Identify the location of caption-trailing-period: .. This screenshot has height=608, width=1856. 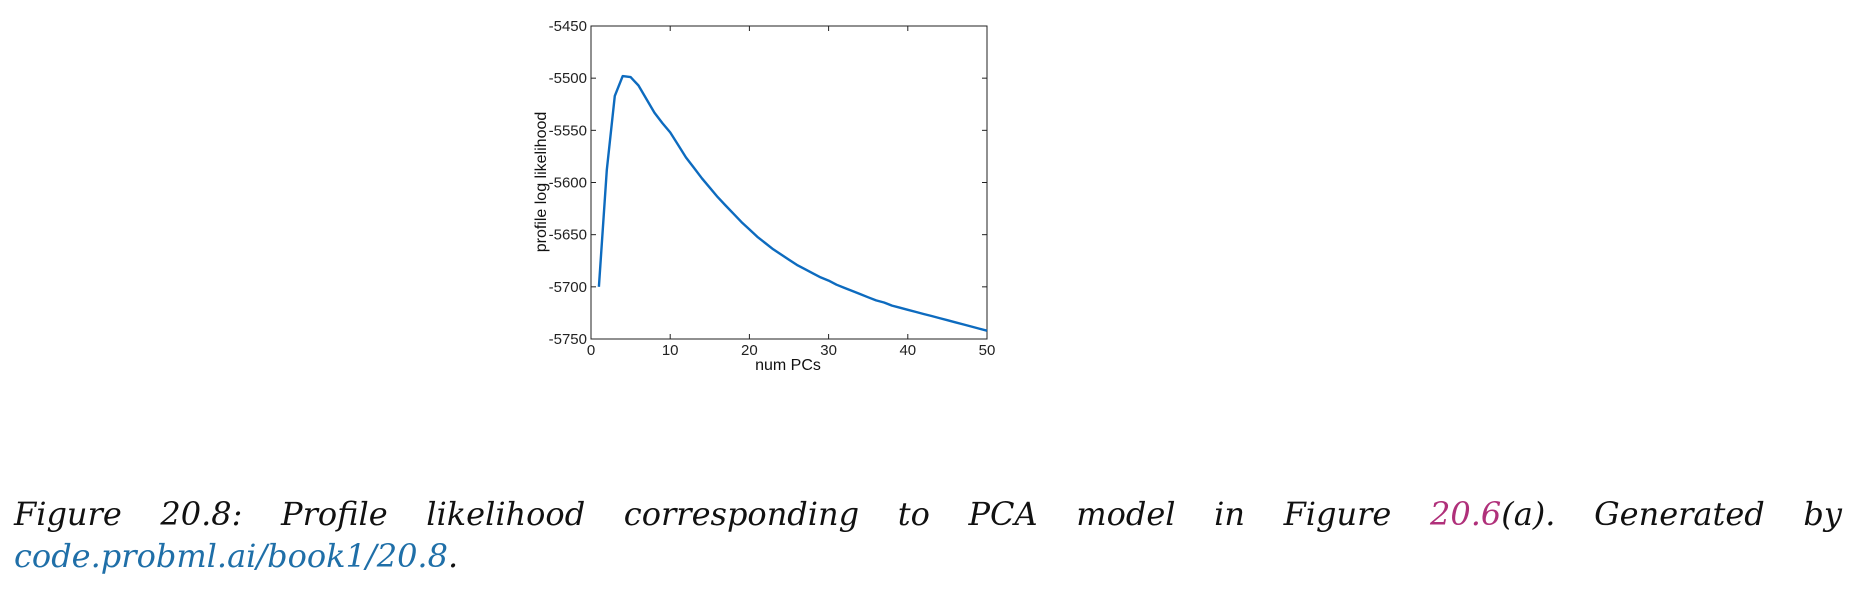
(453, 556).